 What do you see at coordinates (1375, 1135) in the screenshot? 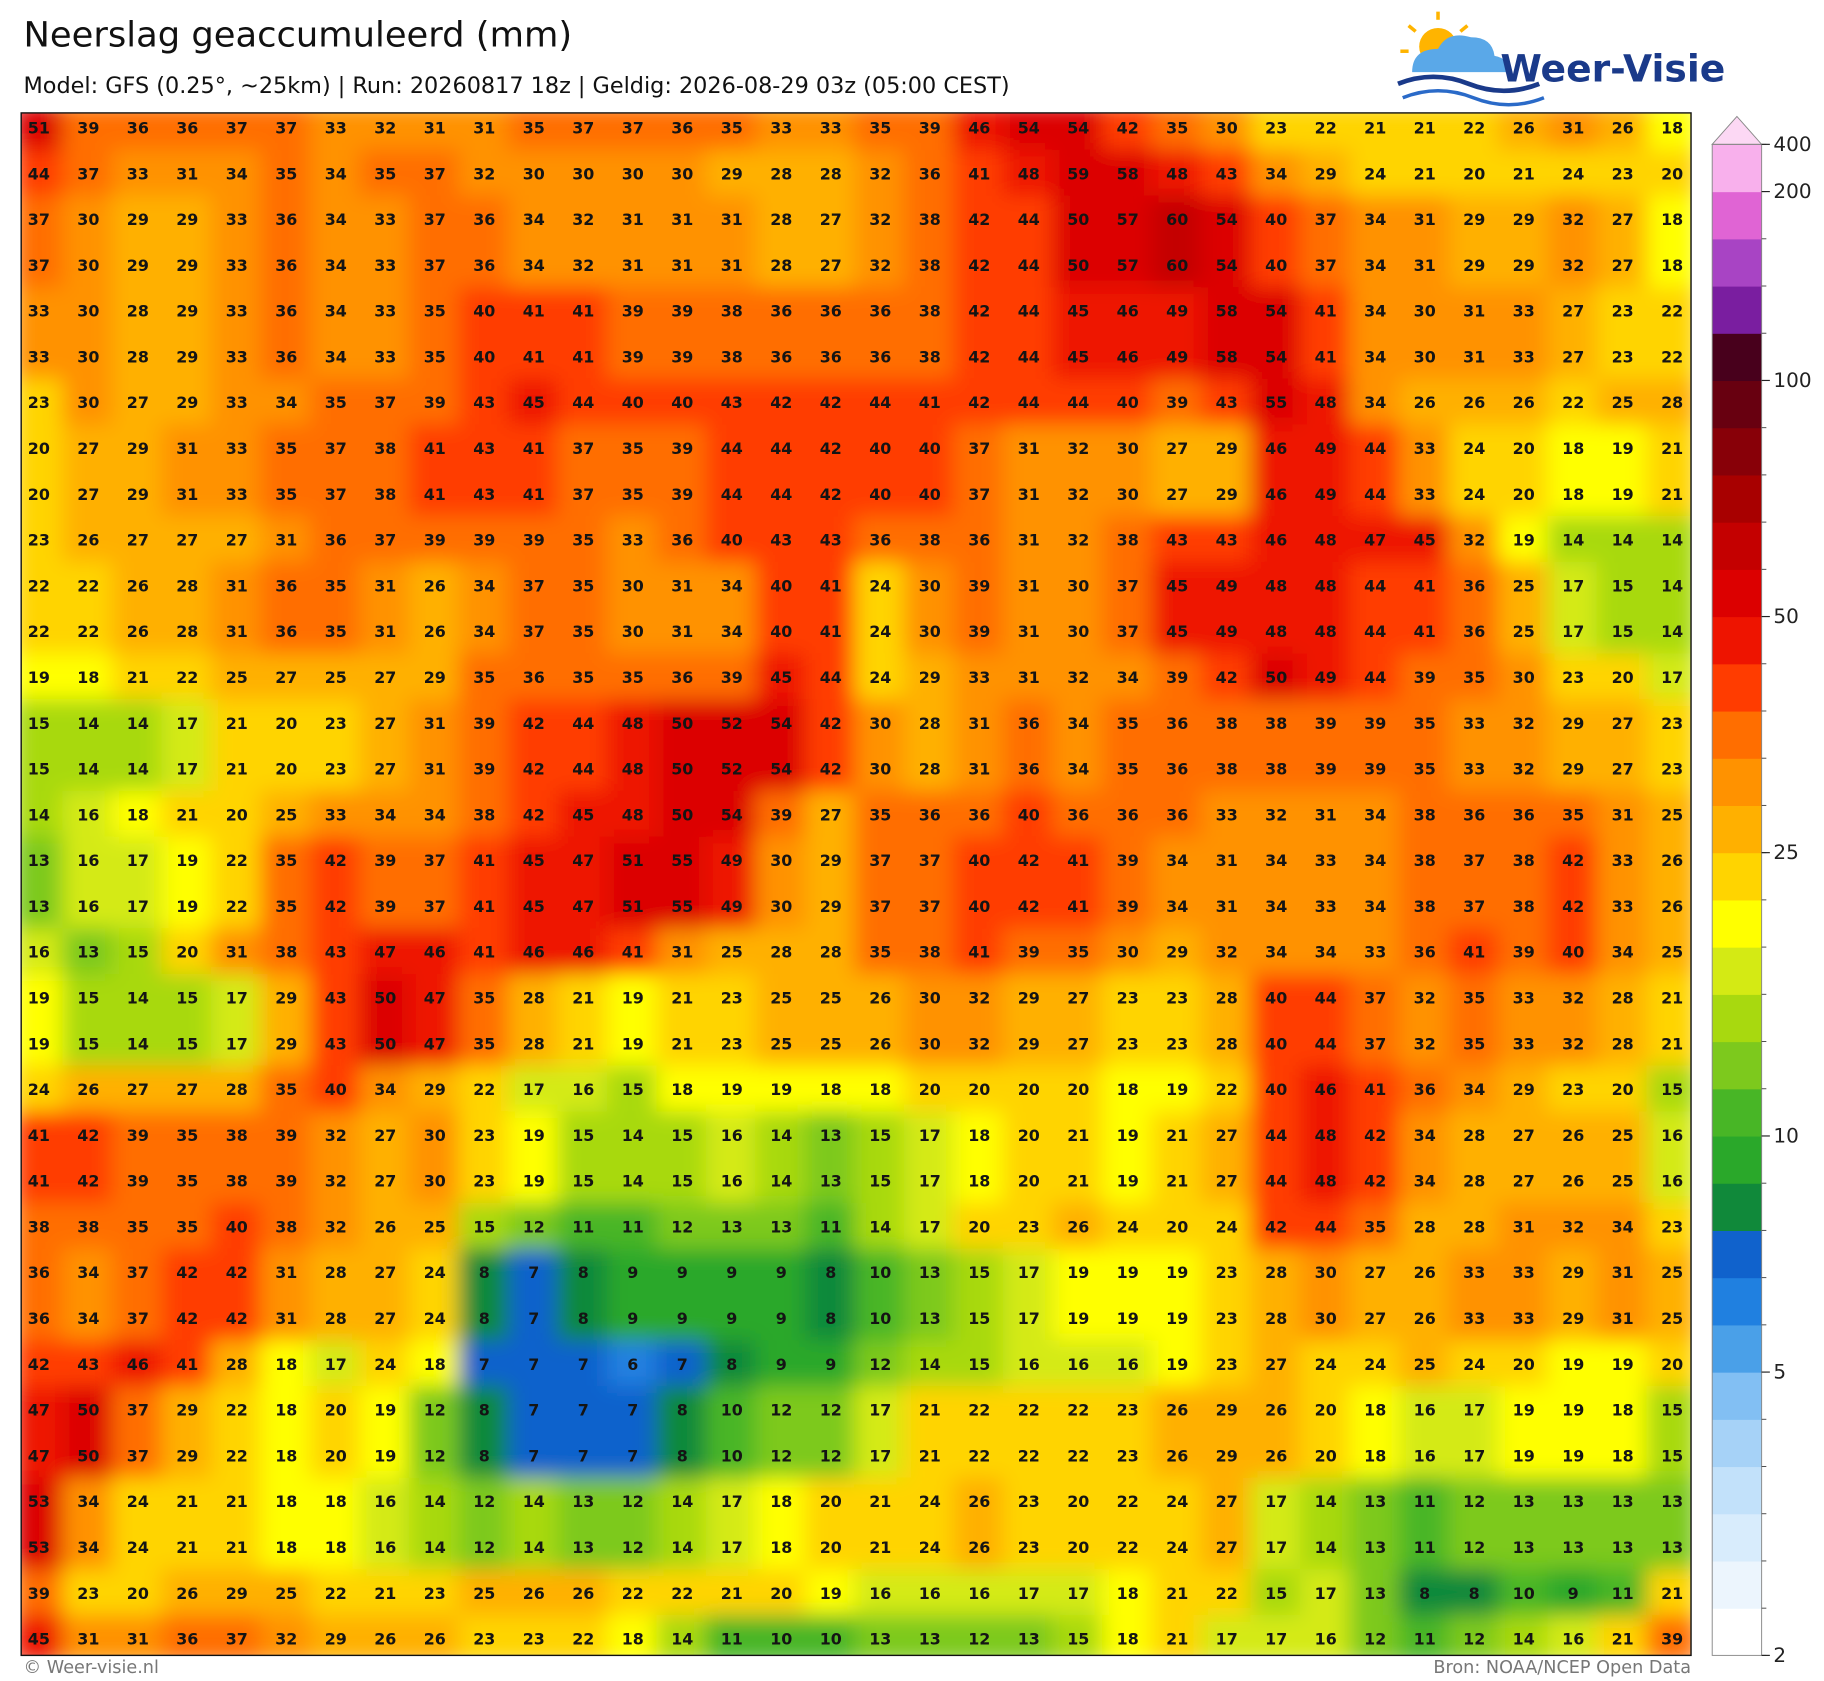
I see `value-label: 42` at bounding box center [1375, 1135].